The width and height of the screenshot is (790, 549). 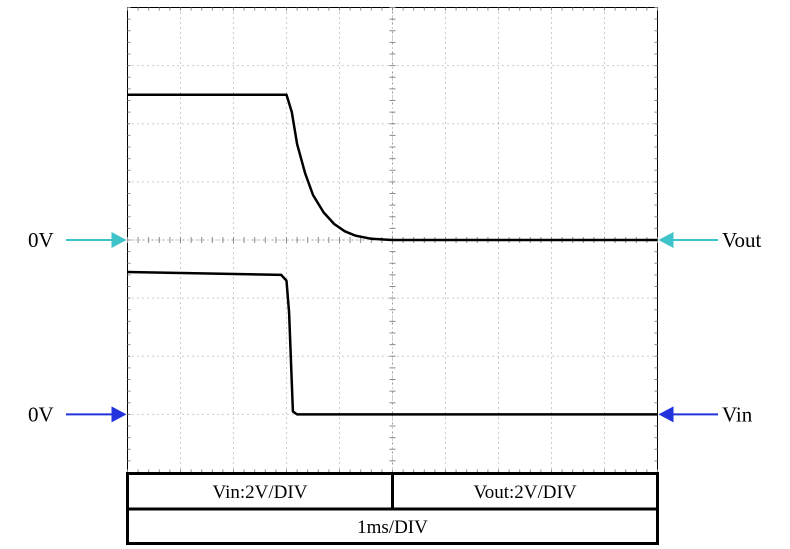 I want to click on vin-channel-label: Vin, so click(x=737, y=414).